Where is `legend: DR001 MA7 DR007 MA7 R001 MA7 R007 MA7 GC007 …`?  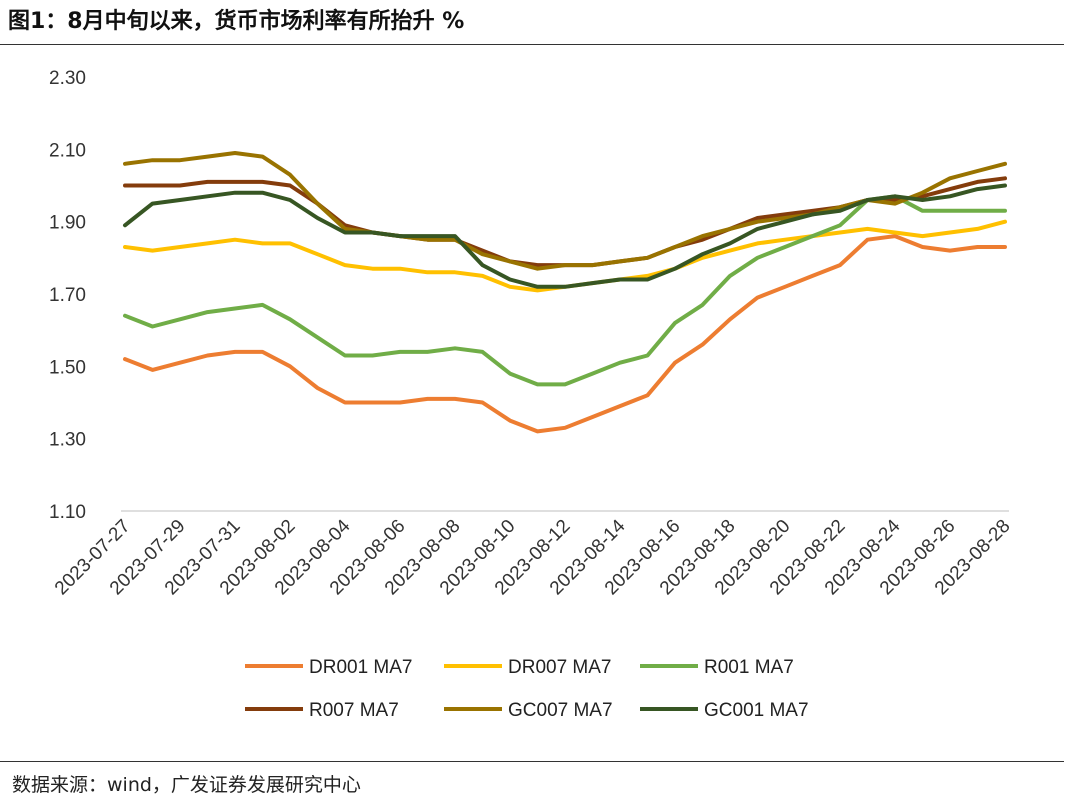 legend: DR001 MA7 DR007 MA7 R001 MA7 R007 MA7 GC007 … is located at coordinates (527, 689).